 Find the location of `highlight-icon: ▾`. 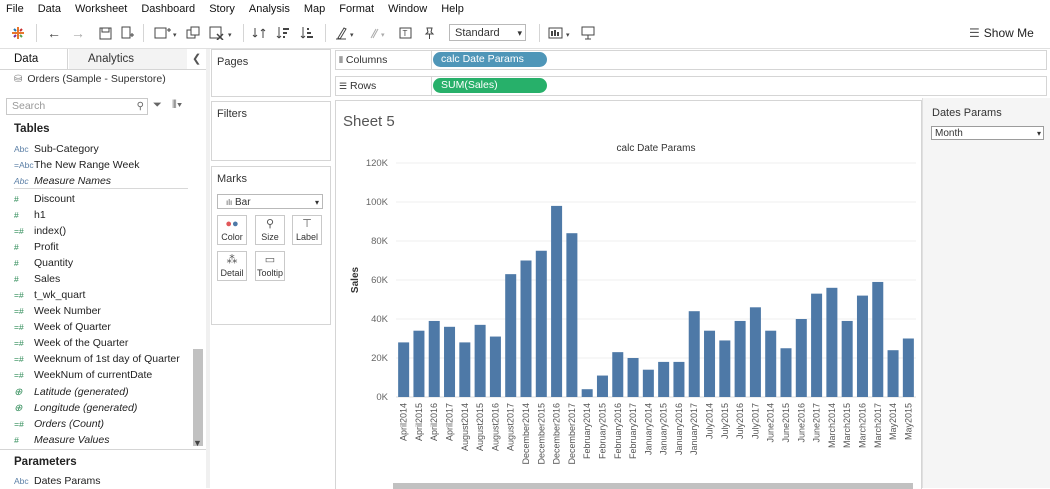

highlight-icon: ▾ is located at coordinates (347, 33).